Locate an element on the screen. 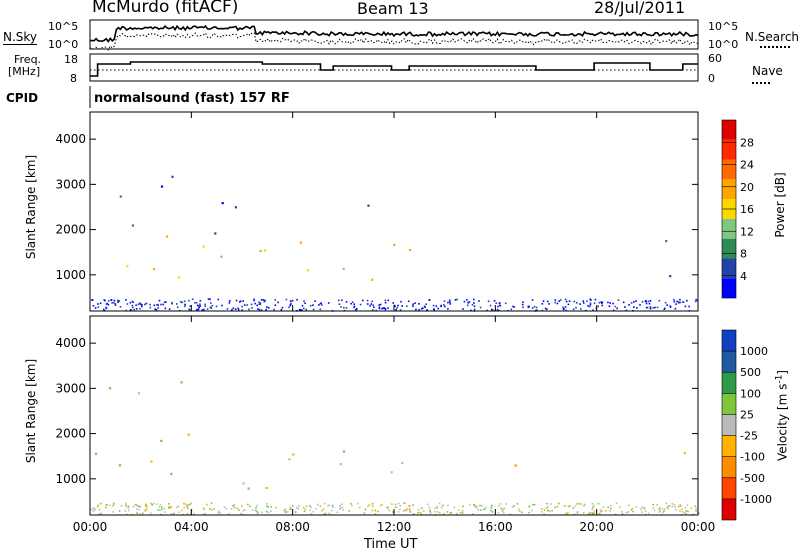  station-title: McMurdo (fitACF) is located at coordinates (165, 8).